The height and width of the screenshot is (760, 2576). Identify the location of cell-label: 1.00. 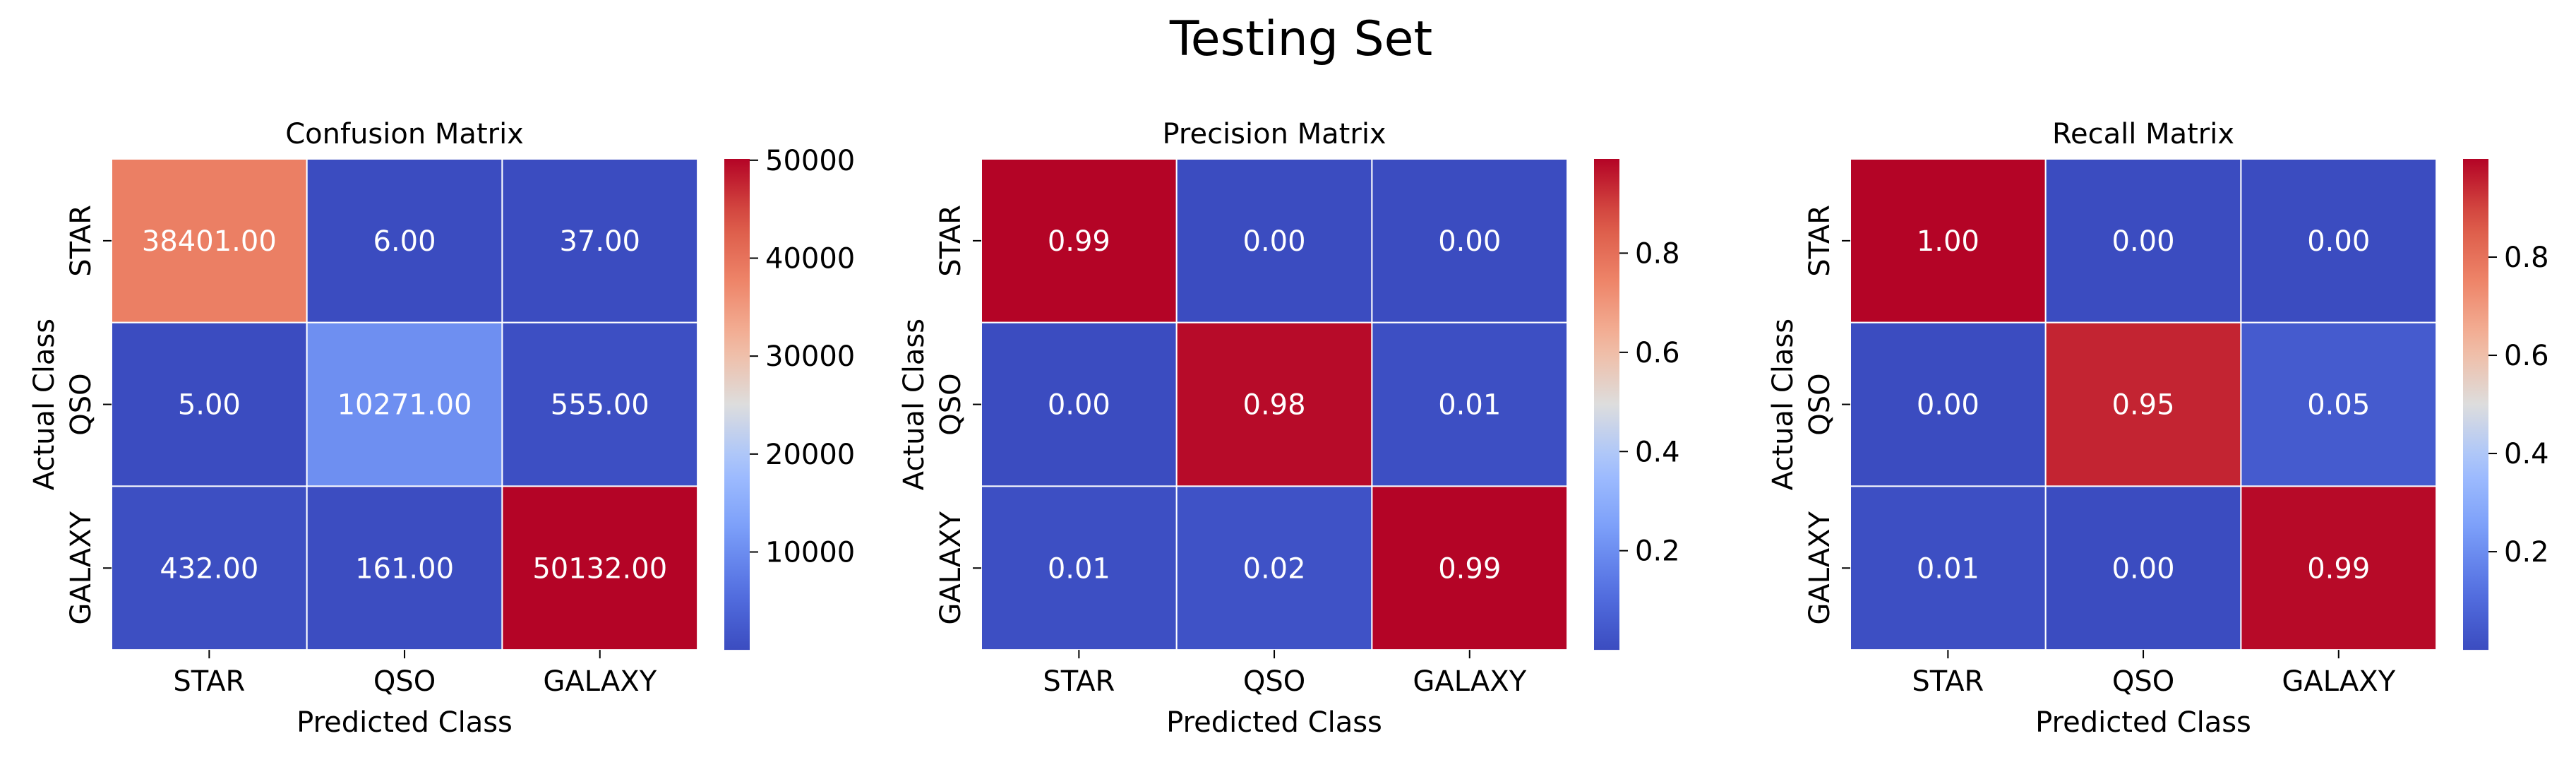
(1948, 242).